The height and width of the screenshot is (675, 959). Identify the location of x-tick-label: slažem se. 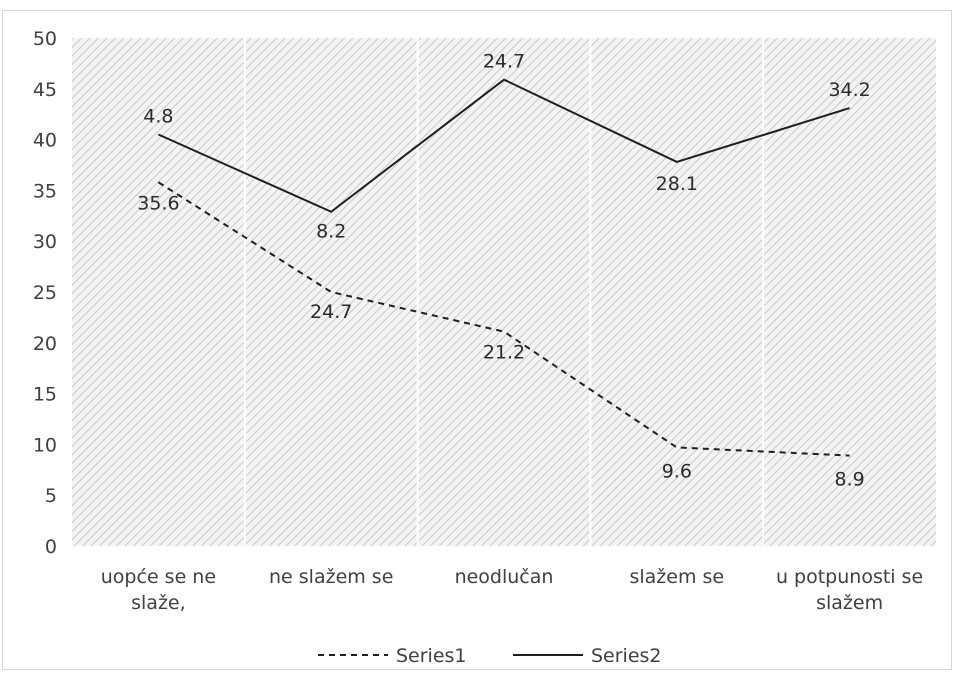
(676, 577).